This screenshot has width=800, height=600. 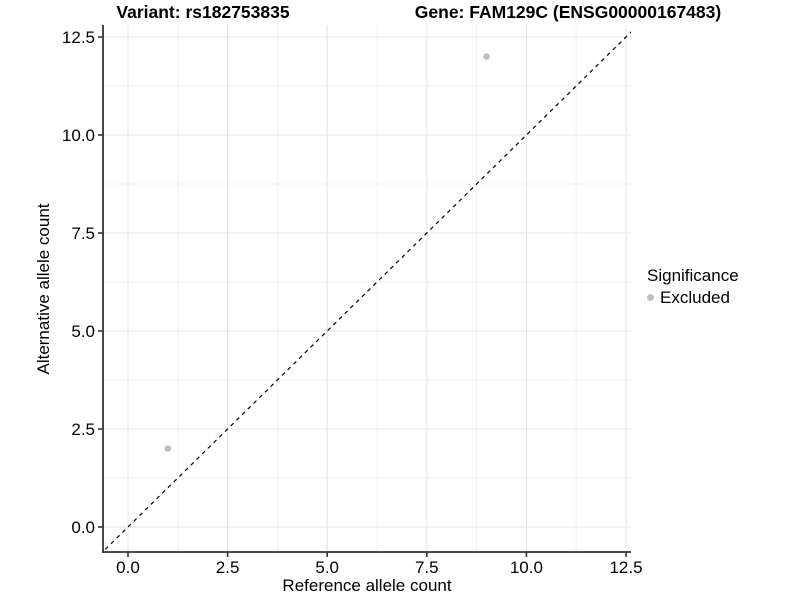 What do you see at coordinates (83, 233) in the screenshot?
I see `y-tick-label: 7.5` at bounding box center [83, 233].